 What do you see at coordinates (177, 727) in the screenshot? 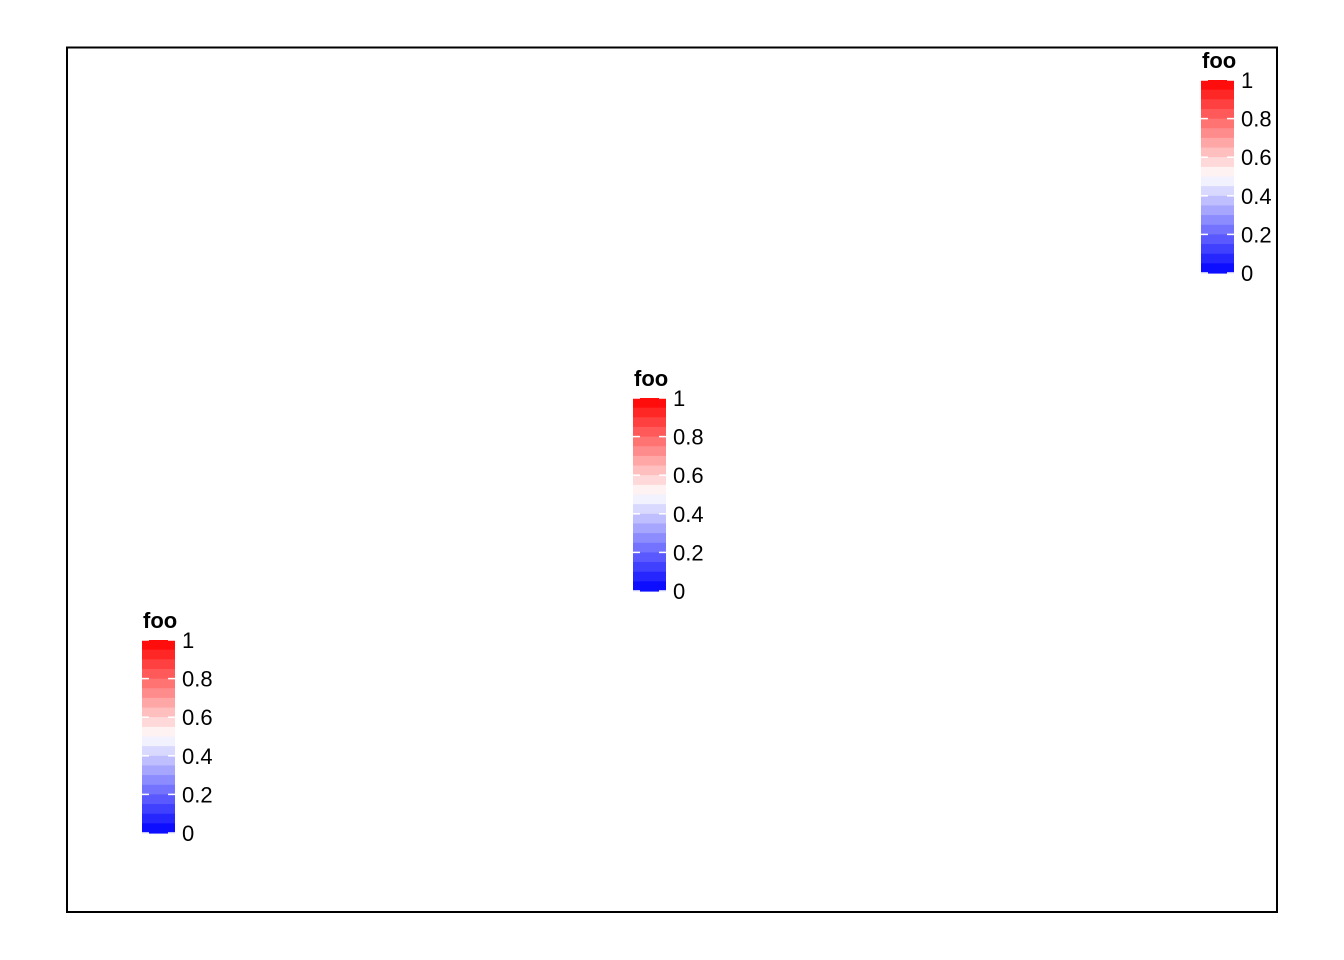
I see `colorbar-legend-bottom-left: foo 0 0.2 0.4 0.6 0.8 1` at bounding box center [177, 727].